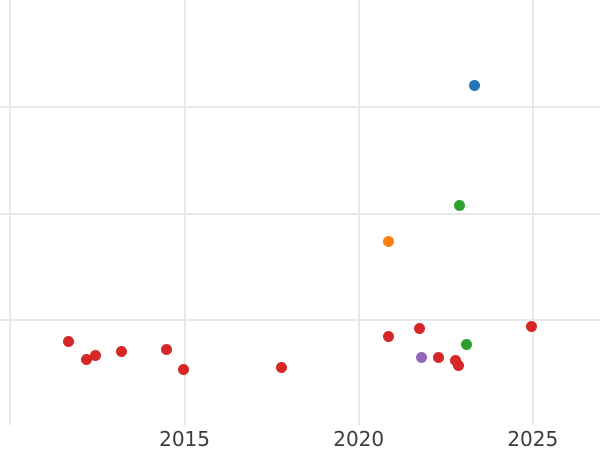 Image resolution: width=600 pixels, height=450 pixels. Describe the element at coordinates (421, 358) in the screenshot. I see `data-point-purple` at that location.